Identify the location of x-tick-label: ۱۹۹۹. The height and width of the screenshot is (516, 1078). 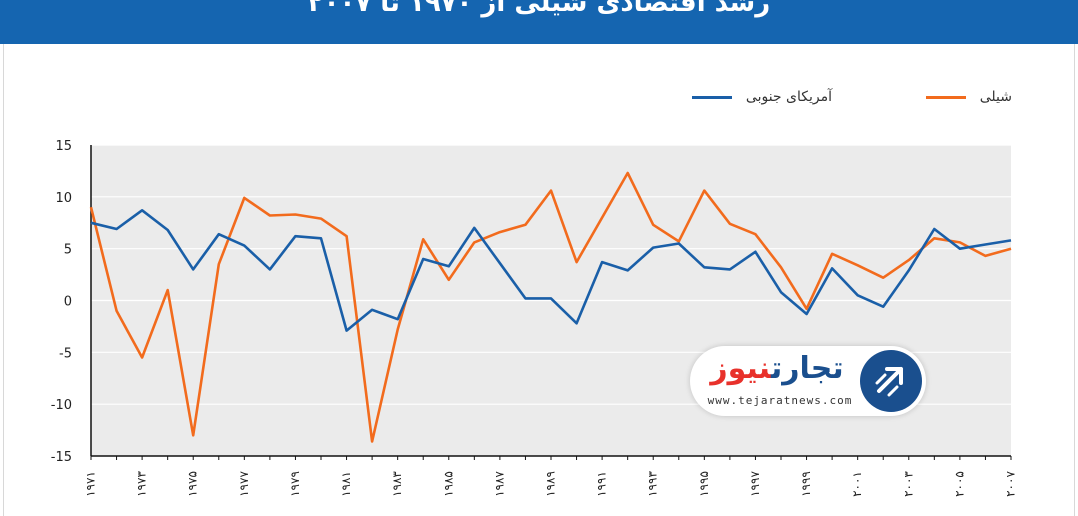
(806, 484).